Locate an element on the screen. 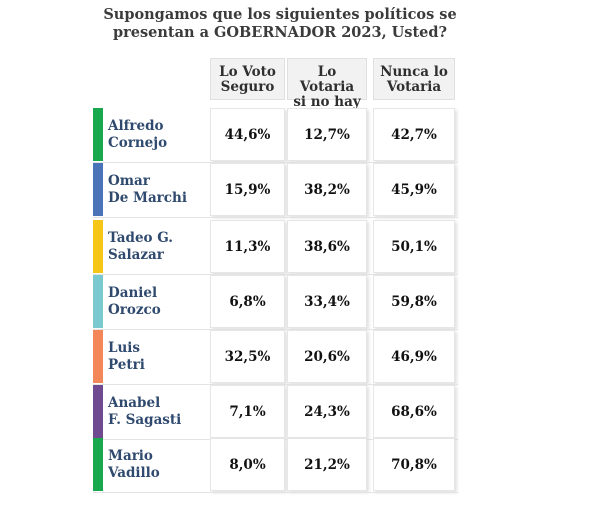  value-cell-col-3: 59,8% is located at coordinates (414, 301).